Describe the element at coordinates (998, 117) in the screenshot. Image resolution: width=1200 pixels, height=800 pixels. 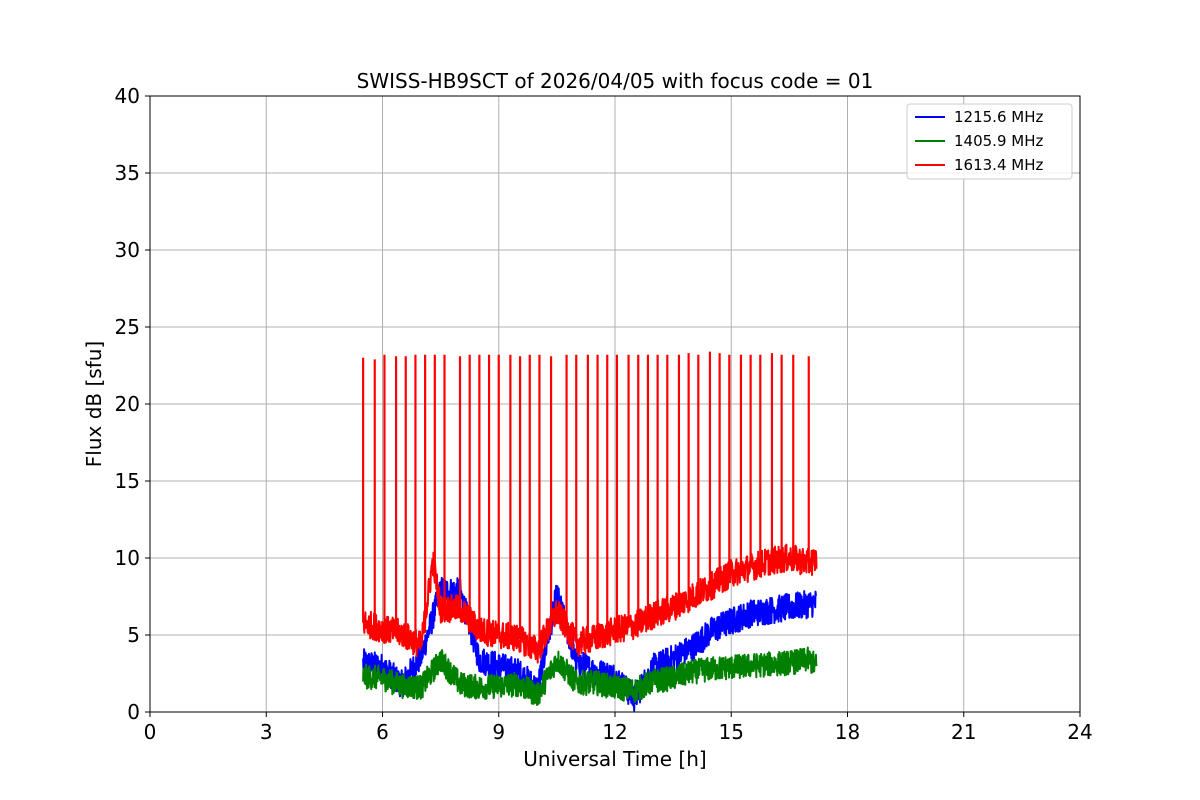
I see `legend-label: 1215.6 MHz` at that location.